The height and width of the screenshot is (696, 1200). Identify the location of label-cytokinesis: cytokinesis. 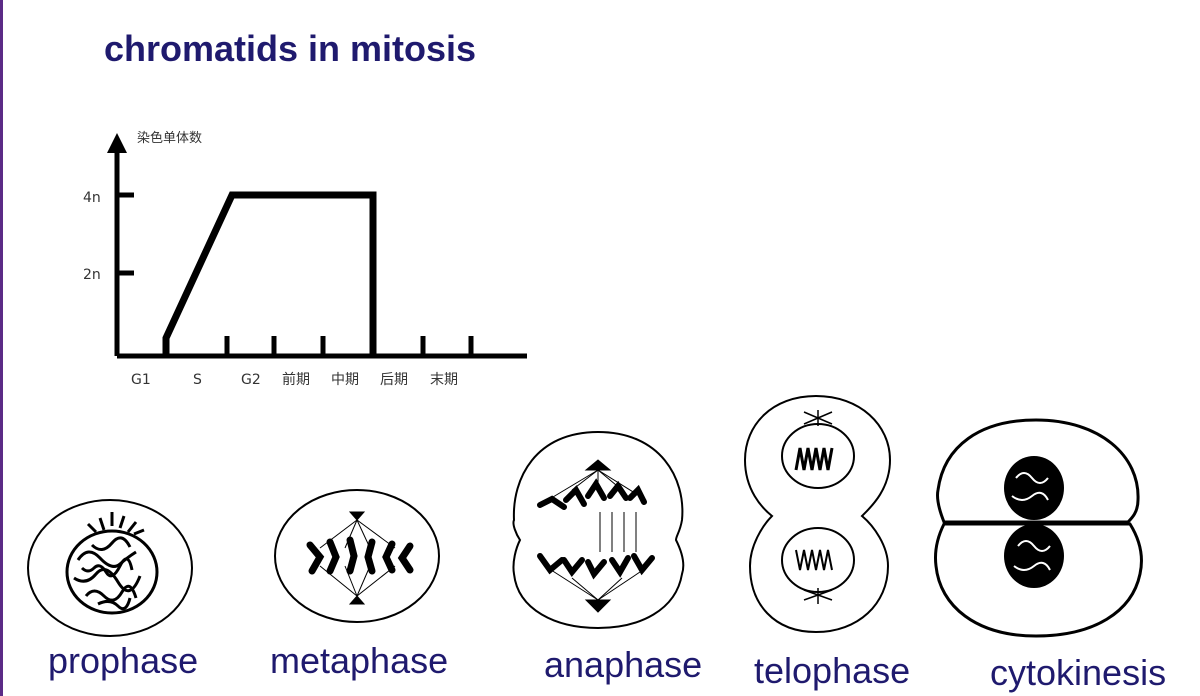
(1078, 672).